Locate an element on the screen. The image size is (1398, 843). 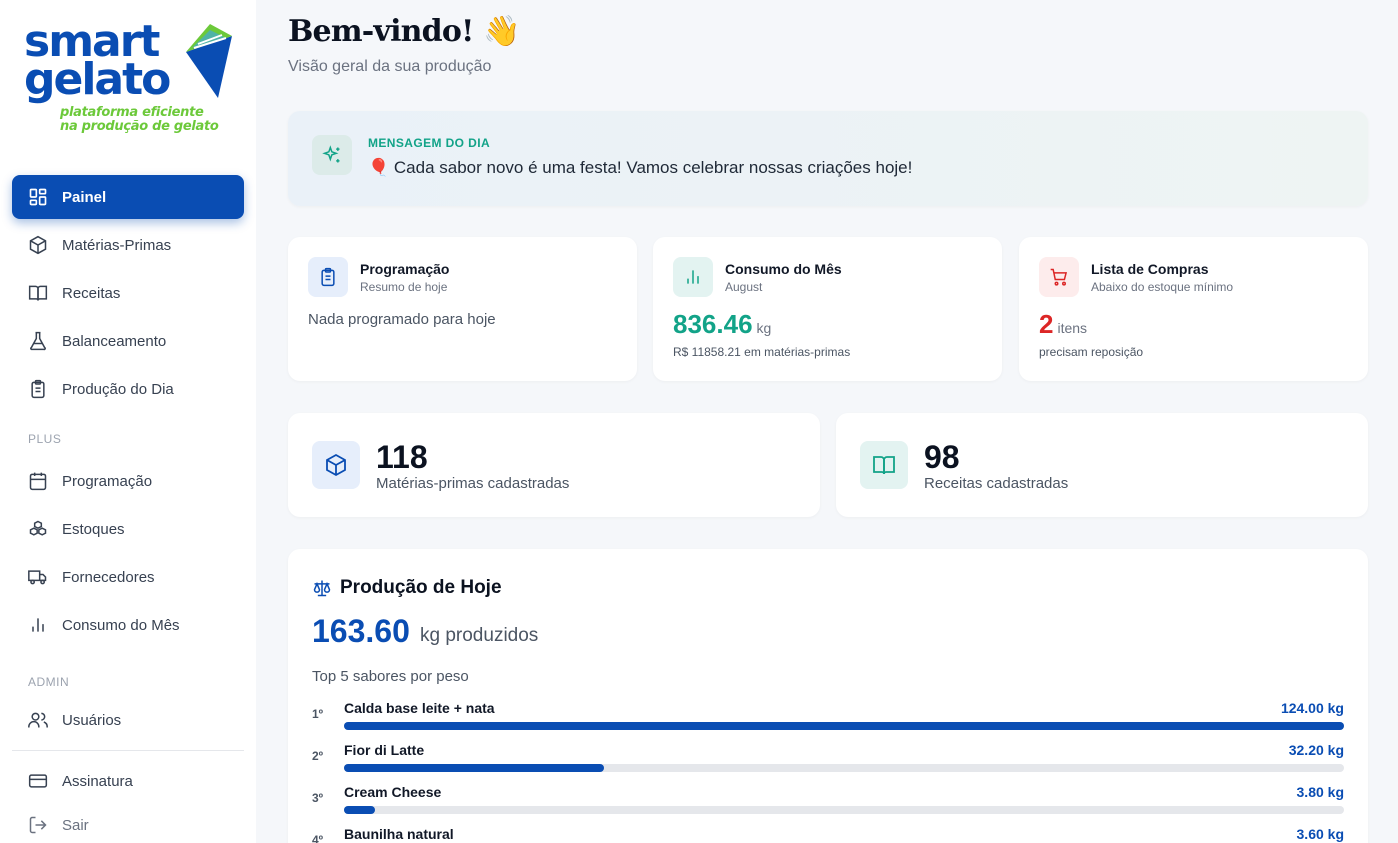
sidebar-item-label: Estoques is located at coordinates (93, 529).